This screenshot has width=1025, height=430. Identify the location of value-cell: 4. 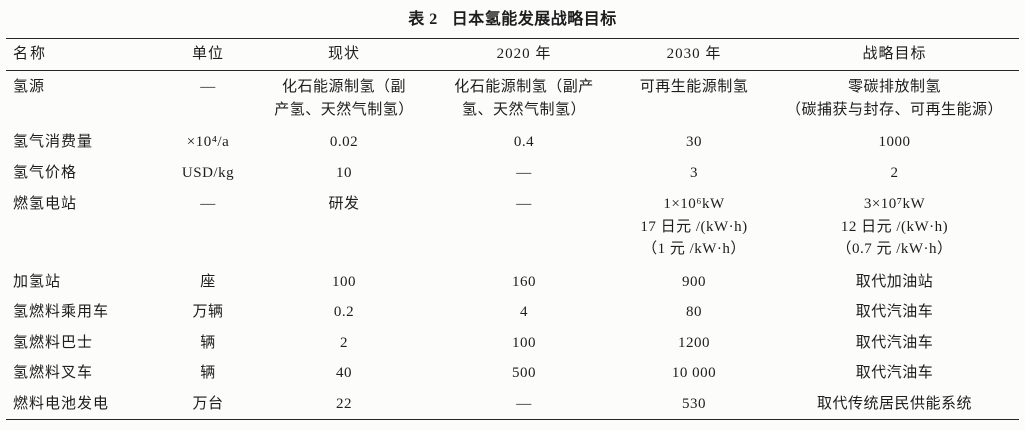
(524, 312).